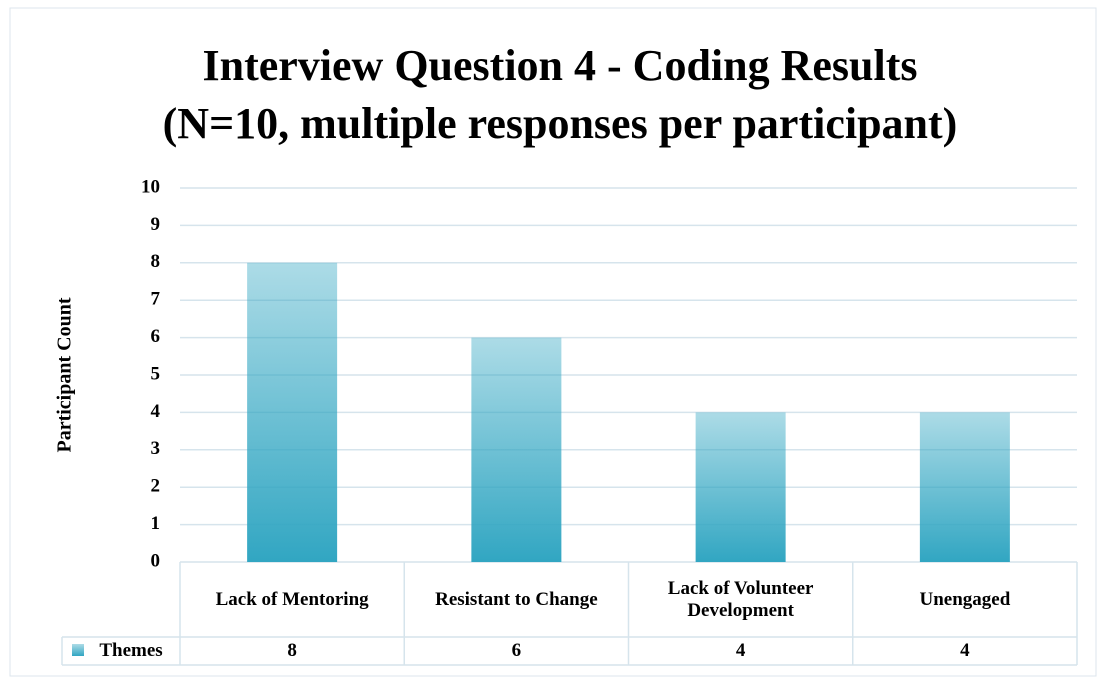 This screenshot has height=677, width=1104. What do you see at coordinates (156, 448) in the screenshot?
I see `y-tick-label: 3` at bounding box center [156, 448].